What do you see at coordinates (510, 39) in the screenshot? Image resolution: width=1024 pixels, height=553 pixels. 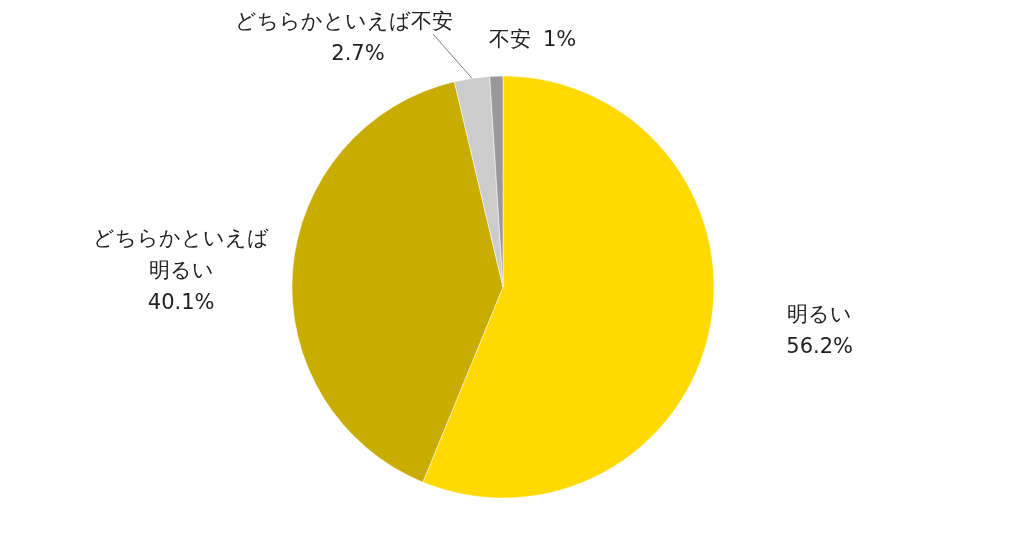 I see `slice-label: 不安` at bounding box center [510, 39].